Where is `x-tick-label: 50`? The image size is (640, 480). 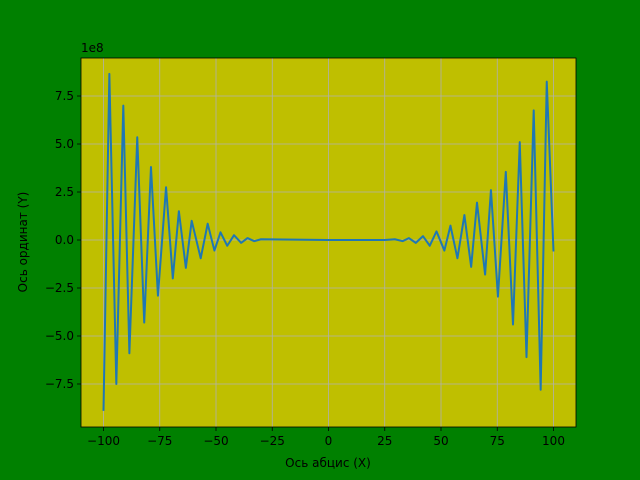
x-tick-label: 50 is located at coordinates (440, 441).